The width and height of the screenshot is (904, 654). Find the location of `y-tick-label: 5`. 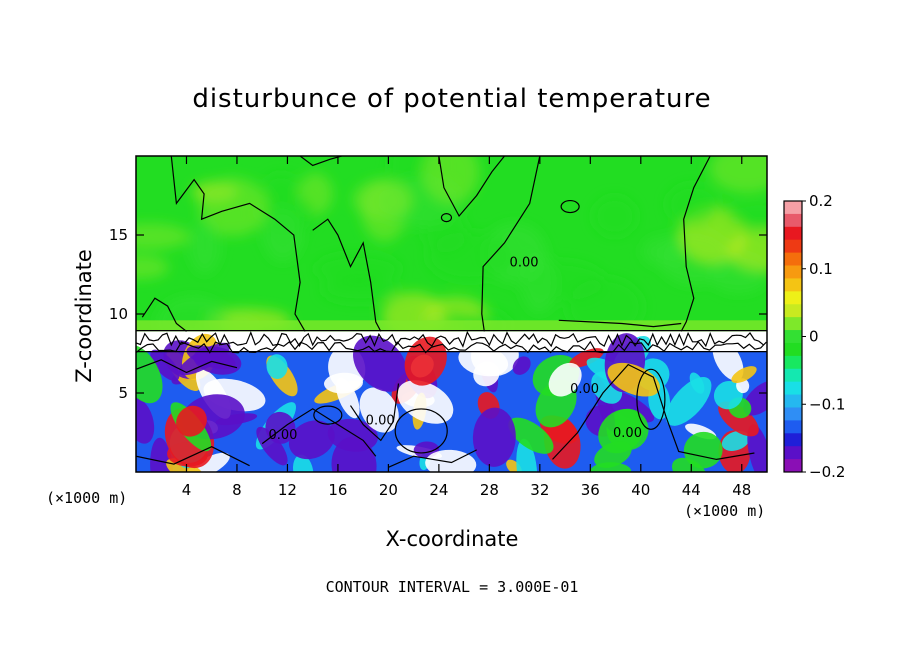

y-tick-label: 5 is located at coordinates (123, 393).